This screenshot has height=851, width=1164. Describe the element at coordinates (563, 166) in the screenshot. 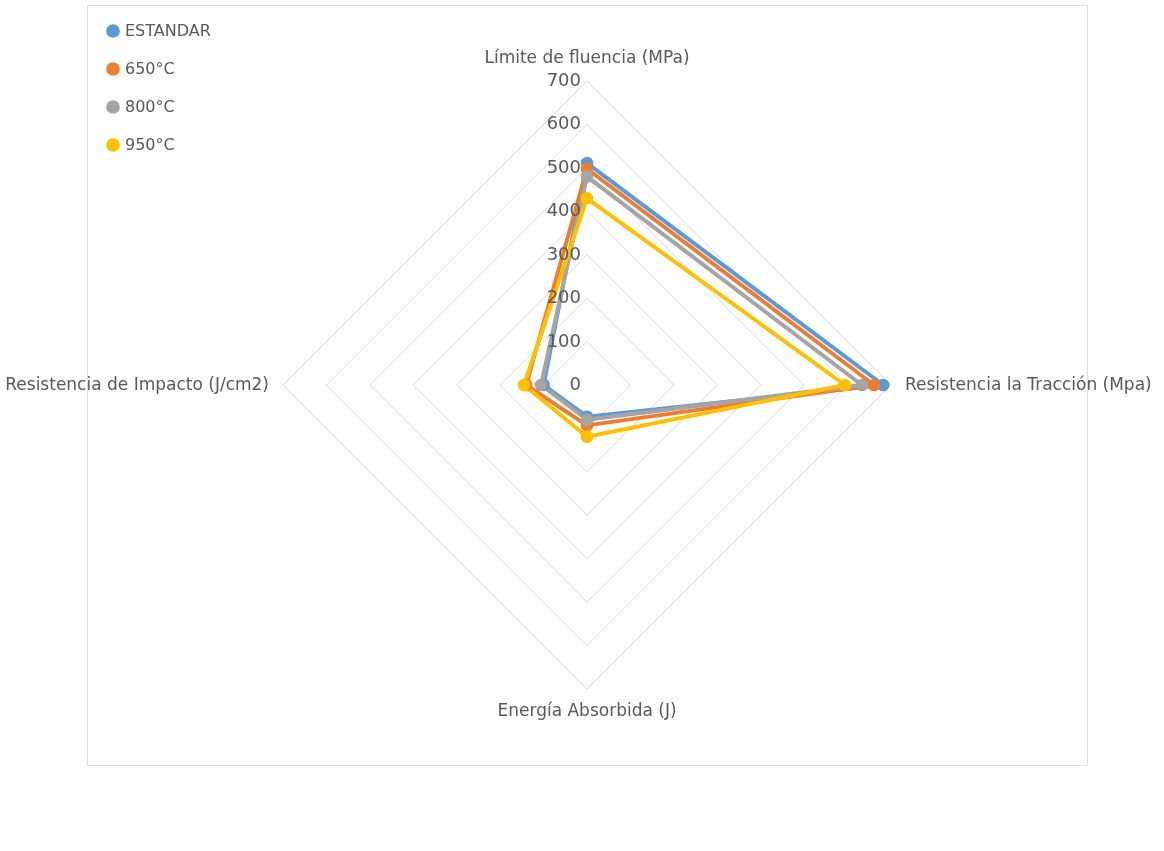

I see `y-tick-label: 500` at that location.